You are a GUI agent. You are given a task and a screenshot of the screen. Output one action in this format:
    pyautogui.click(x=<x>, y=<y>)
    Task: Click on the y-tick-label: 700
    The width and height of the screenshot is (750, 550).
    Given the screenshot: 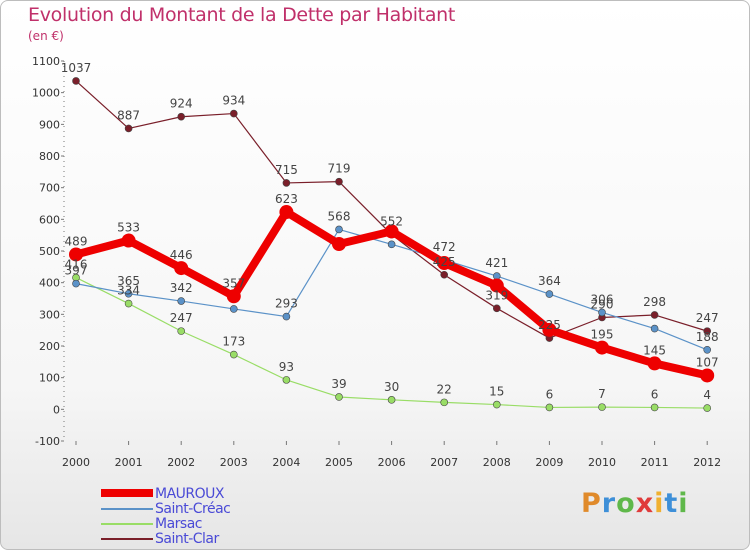 What is the action you would take?
    pyautogui.click(x=49, y=188)
    